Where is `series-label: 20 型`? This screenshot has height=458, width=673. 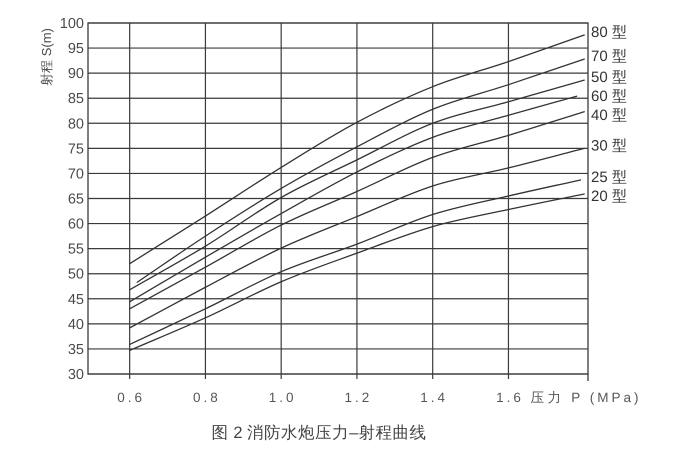
series-label: 20 型 is located at coordinates (609, 196).